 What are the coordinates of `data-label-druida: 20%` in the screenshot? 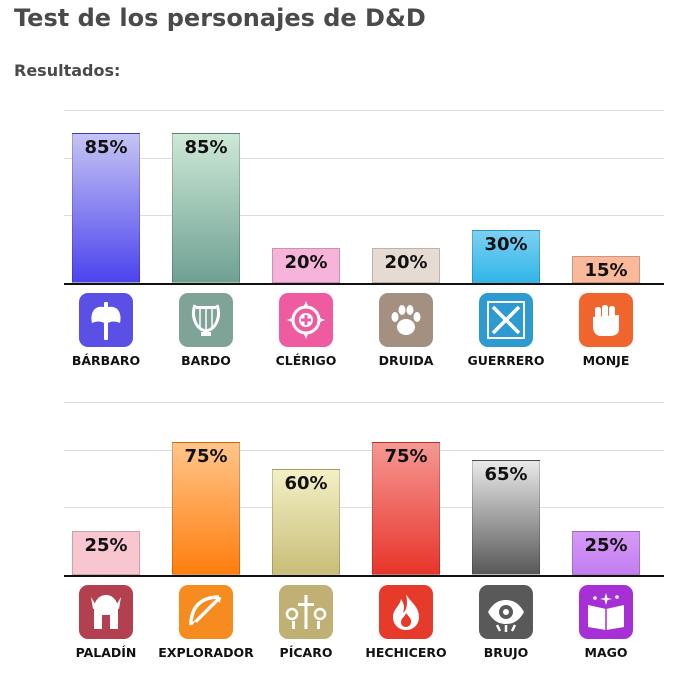 It's located at (406, 262).